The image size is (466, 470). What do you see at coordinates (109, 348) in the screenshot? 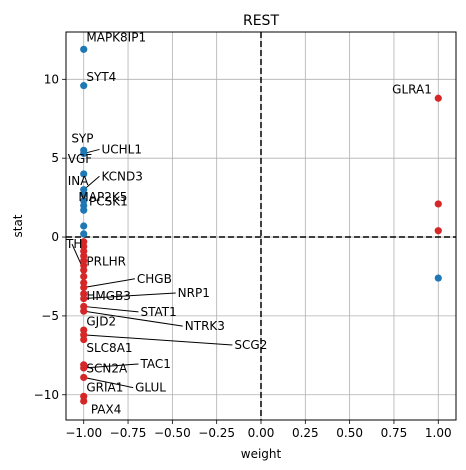
I see `point-label: SLC8A1` at bounding box center [109, 348].